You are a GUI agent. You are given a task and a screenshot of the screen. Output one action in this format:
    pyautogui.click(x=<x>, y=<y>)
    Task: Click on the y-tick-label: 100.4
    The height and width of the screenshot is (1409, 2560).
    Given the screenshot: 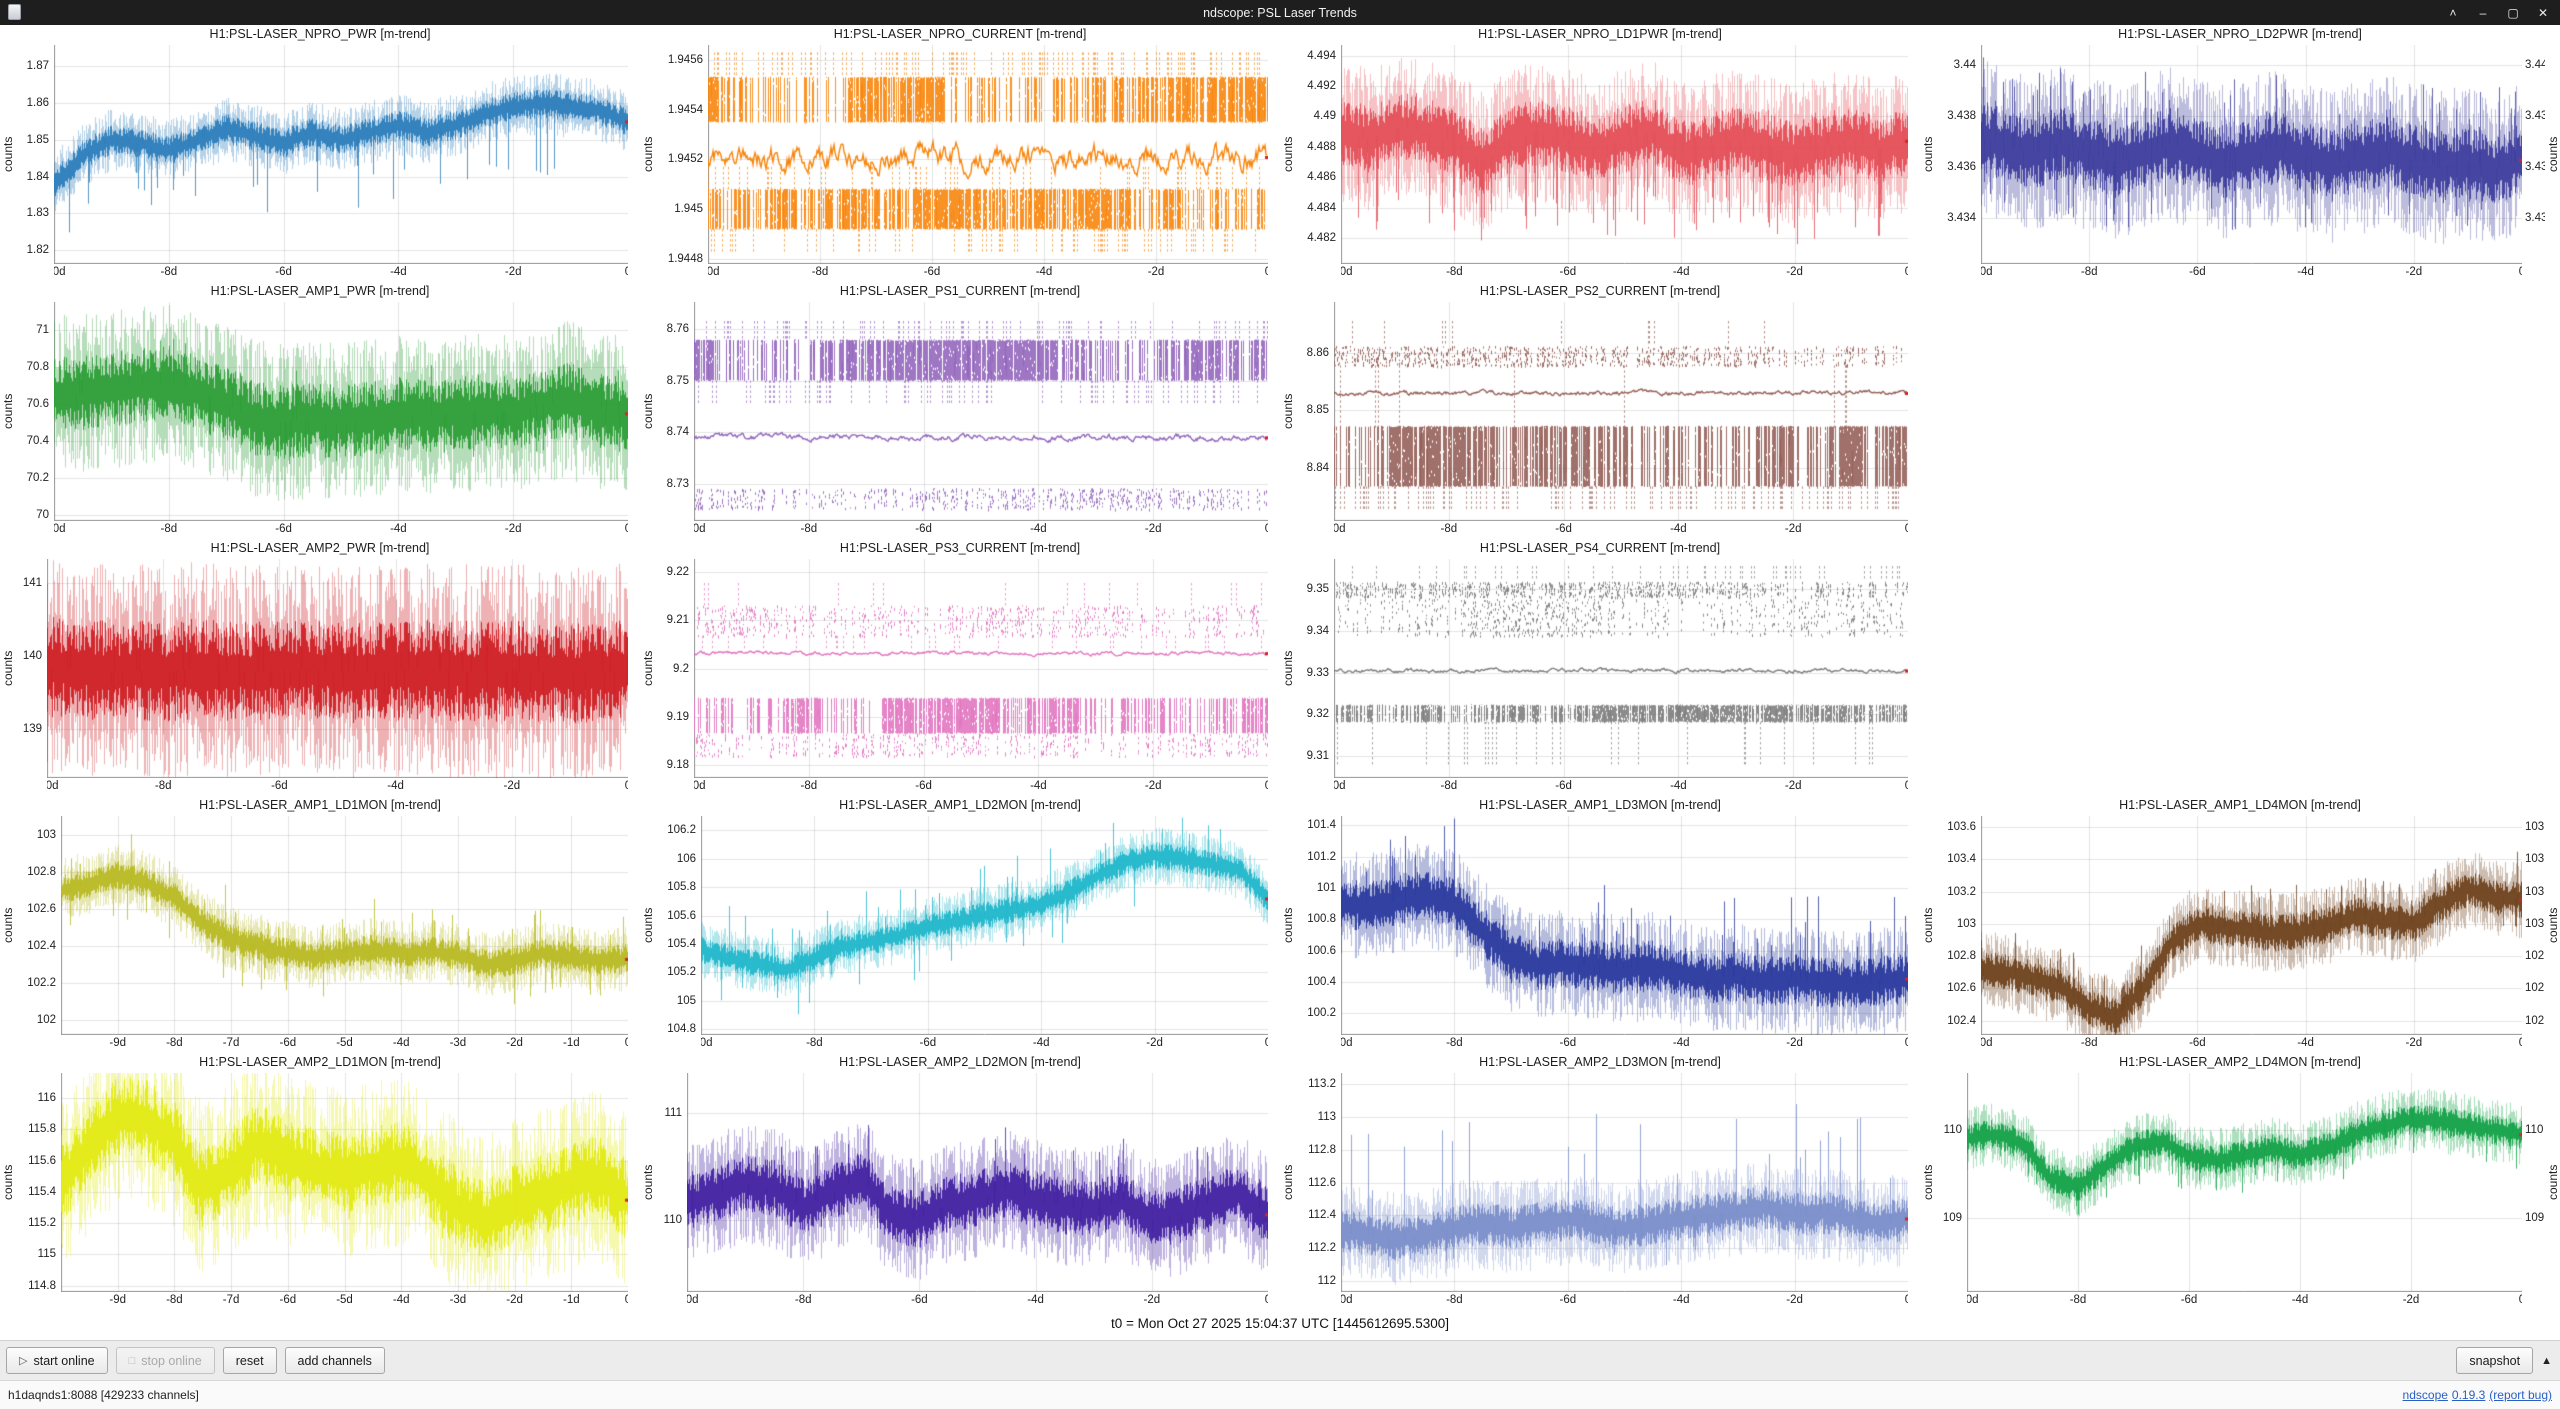 What is the action you would take?
    pyautogui.click(x=1321, y=981)
    